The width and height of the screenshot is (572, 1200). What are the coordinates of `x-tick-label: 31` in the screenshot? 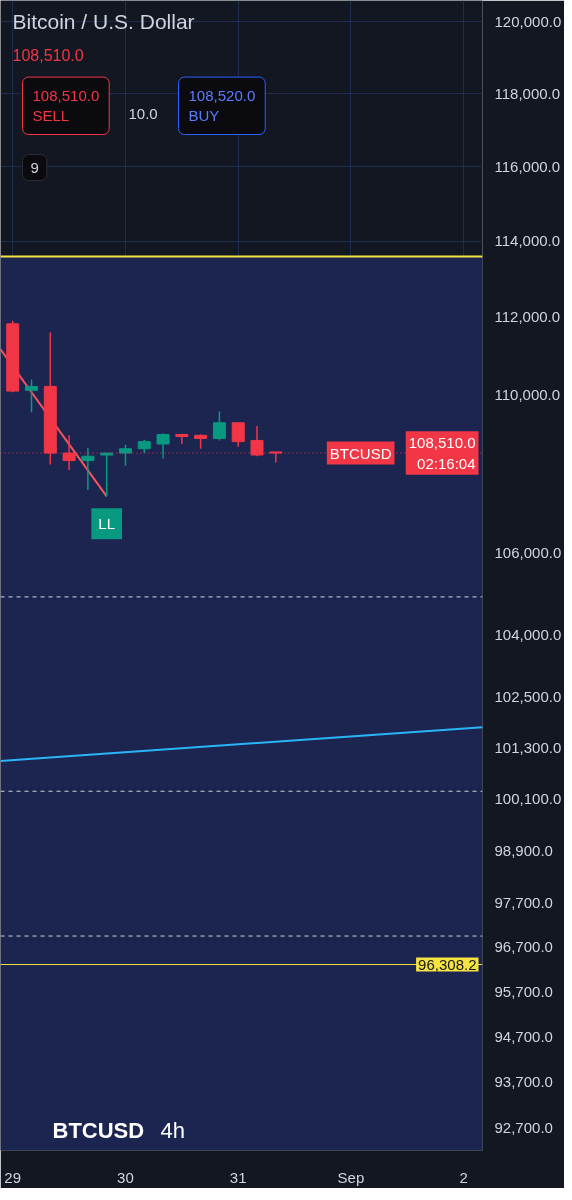 It's located at (238, 1177).